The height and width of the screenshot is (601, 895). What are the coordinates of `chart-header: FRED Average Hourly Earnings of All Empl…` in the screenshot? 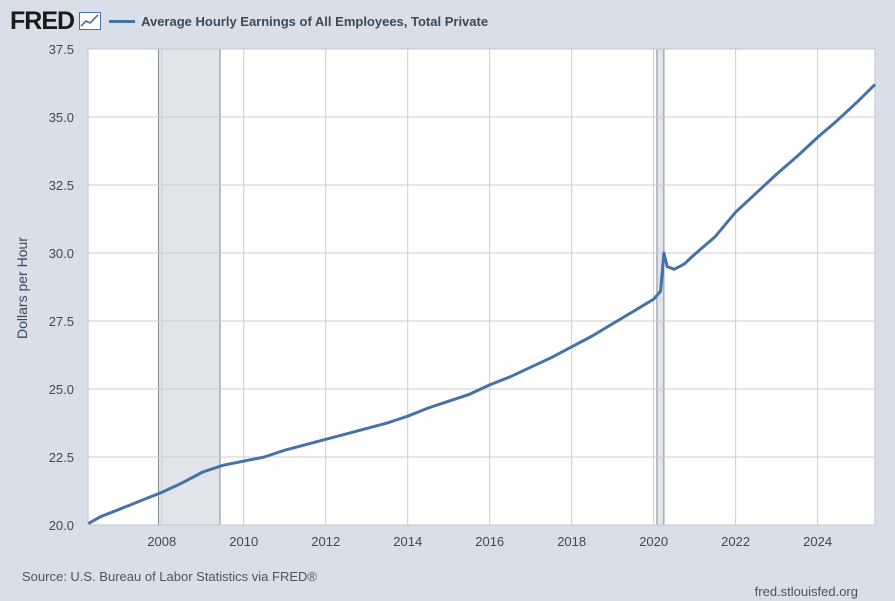 It's located at (249, 21).